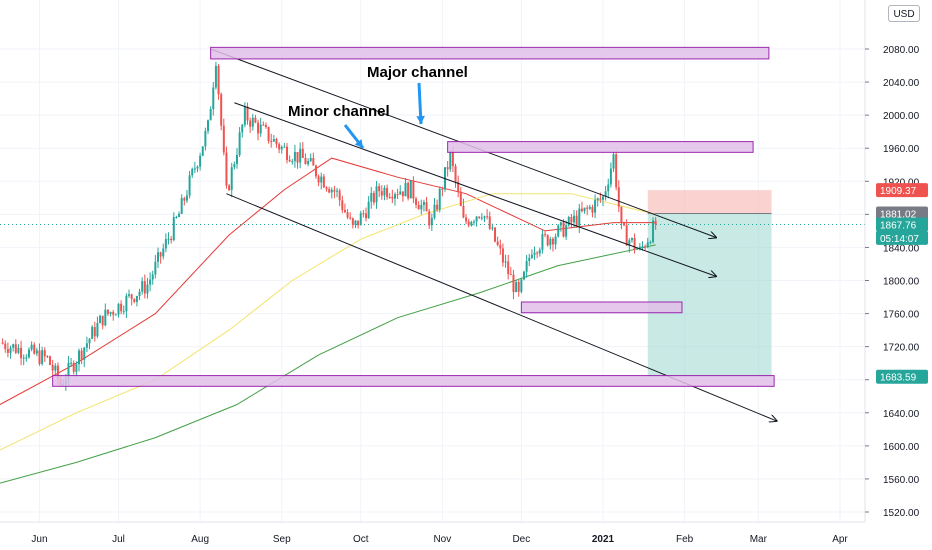  What do you see at coordinates (901, 149) in the screenshot?
I see `y-tick-label: 1960.00` at bounding box center [901, 149].